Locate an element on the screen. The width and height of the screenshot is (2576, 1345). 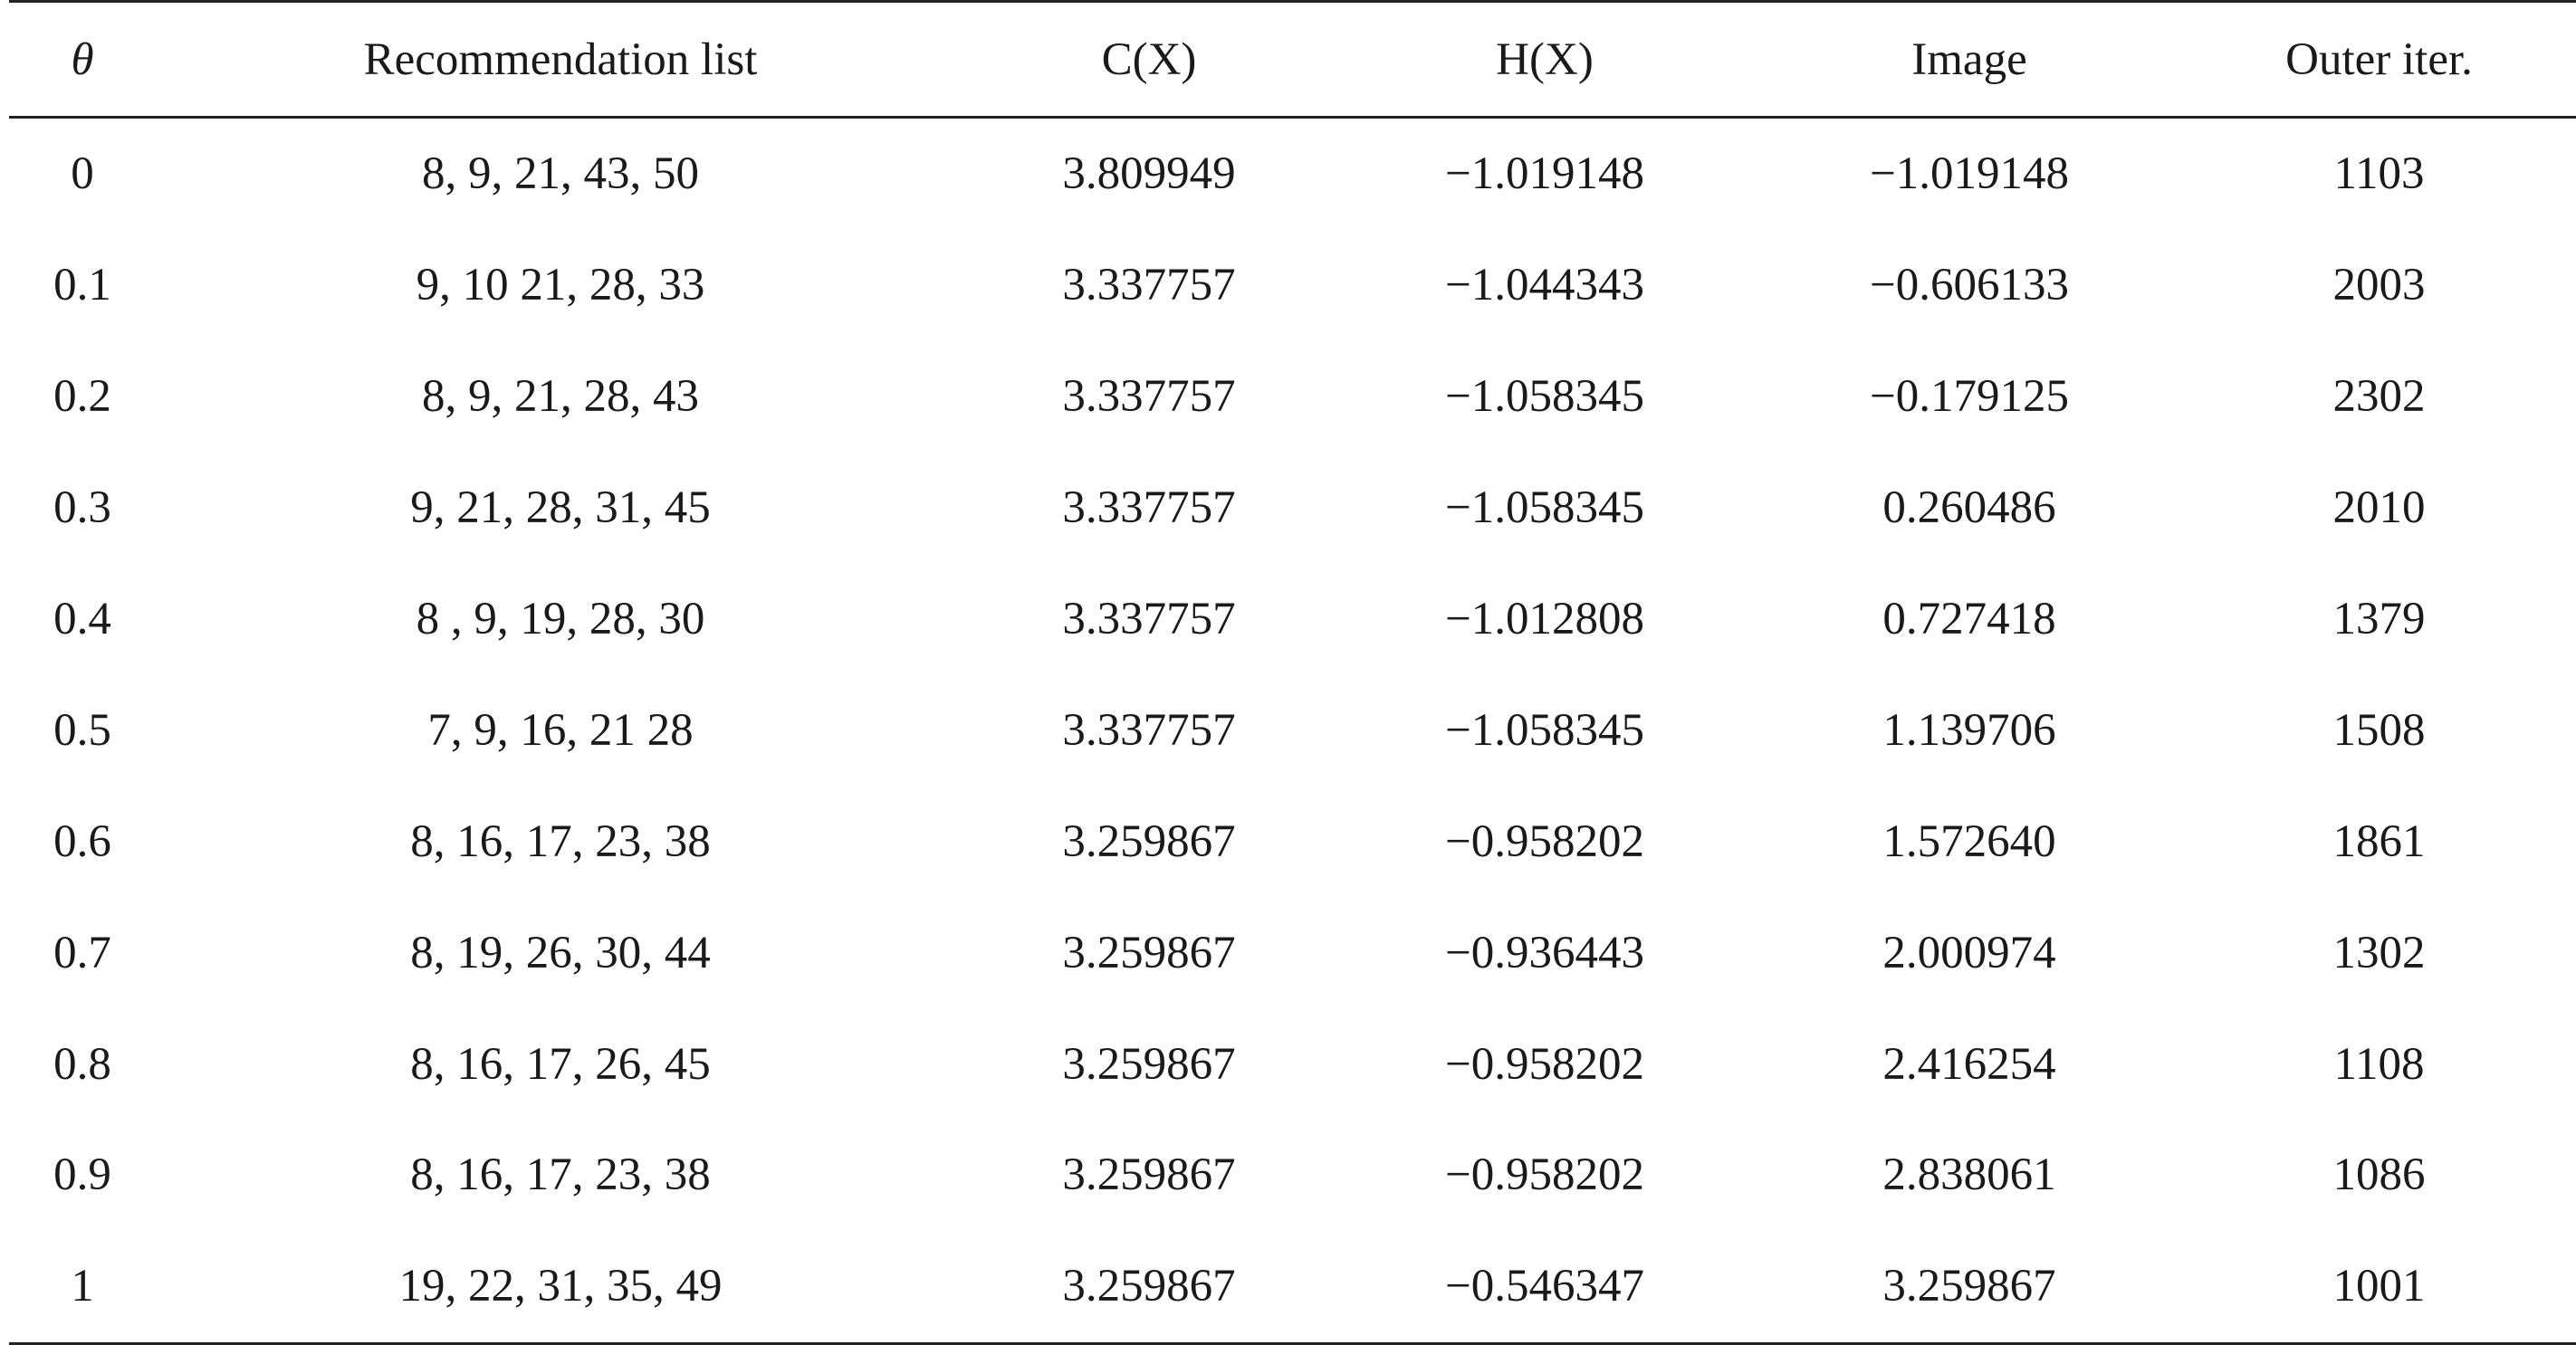
cell-theta: 0.5 is located at coordinates (82, 730).